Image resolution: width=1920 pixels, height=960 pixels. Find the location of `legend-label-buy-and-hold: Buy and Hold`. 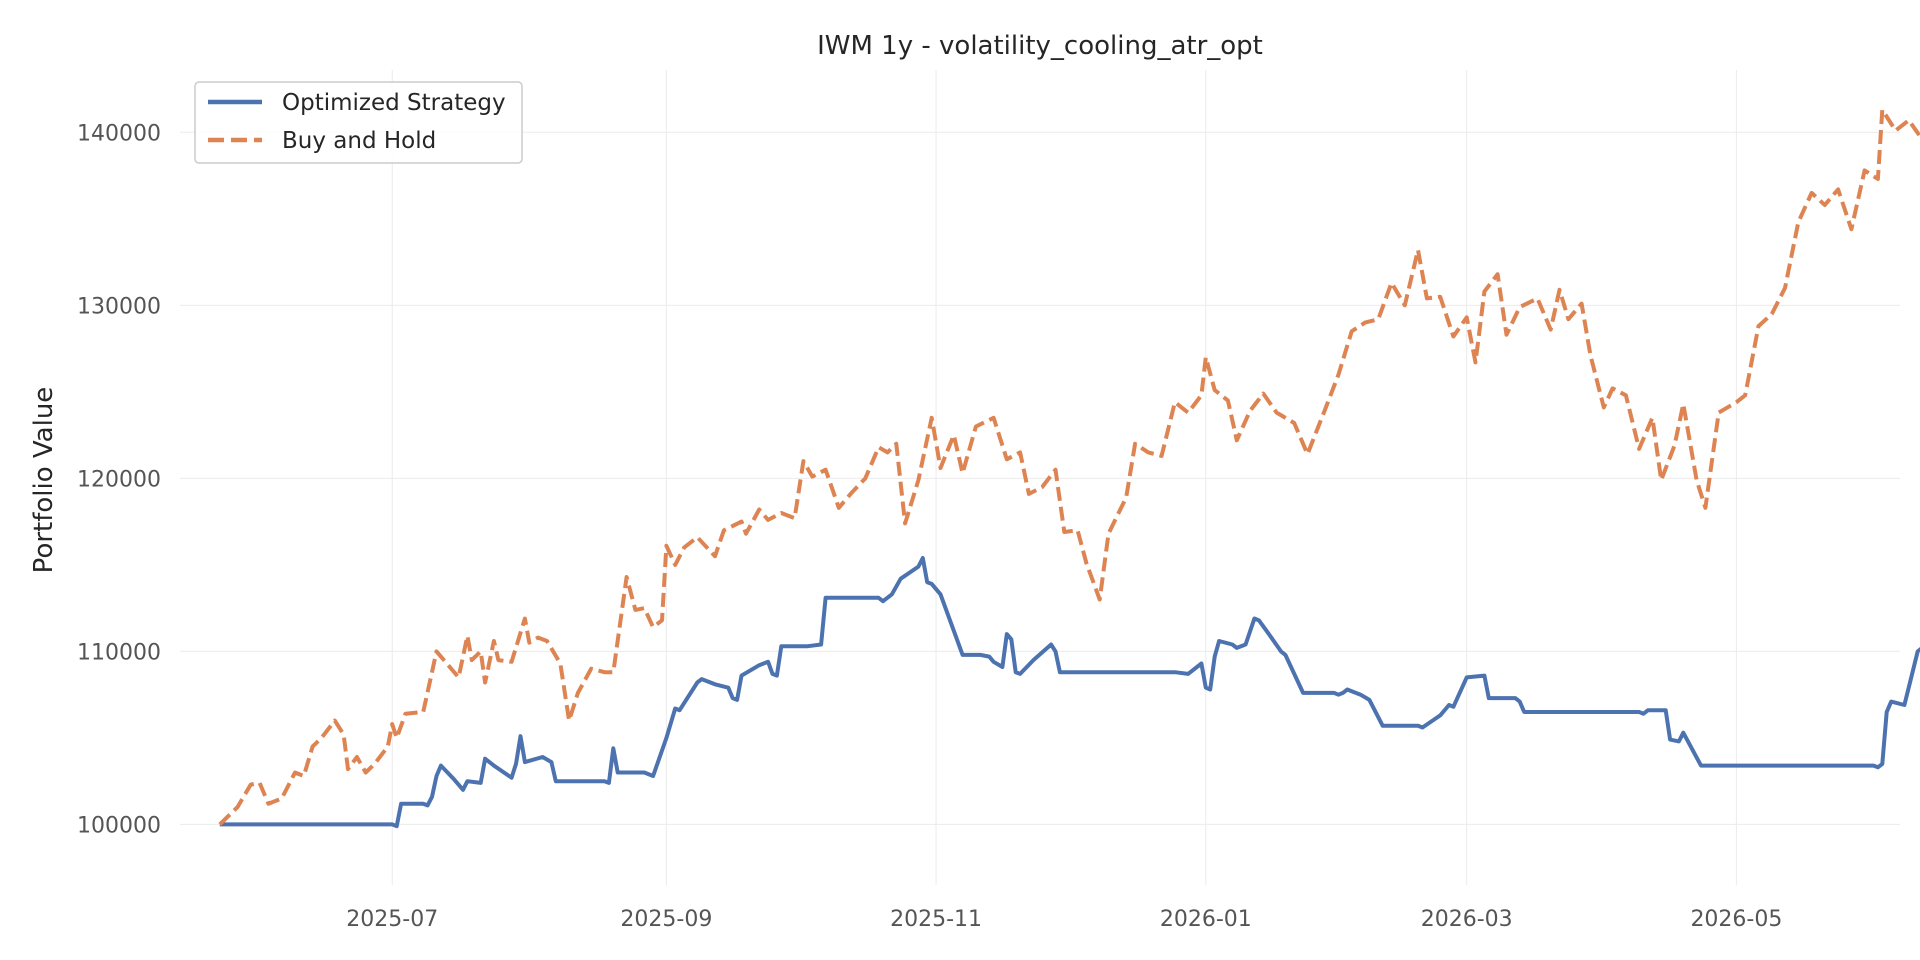

legend-label-buy-and-hold: Buy and Hold is located at coordinates (359, 141).